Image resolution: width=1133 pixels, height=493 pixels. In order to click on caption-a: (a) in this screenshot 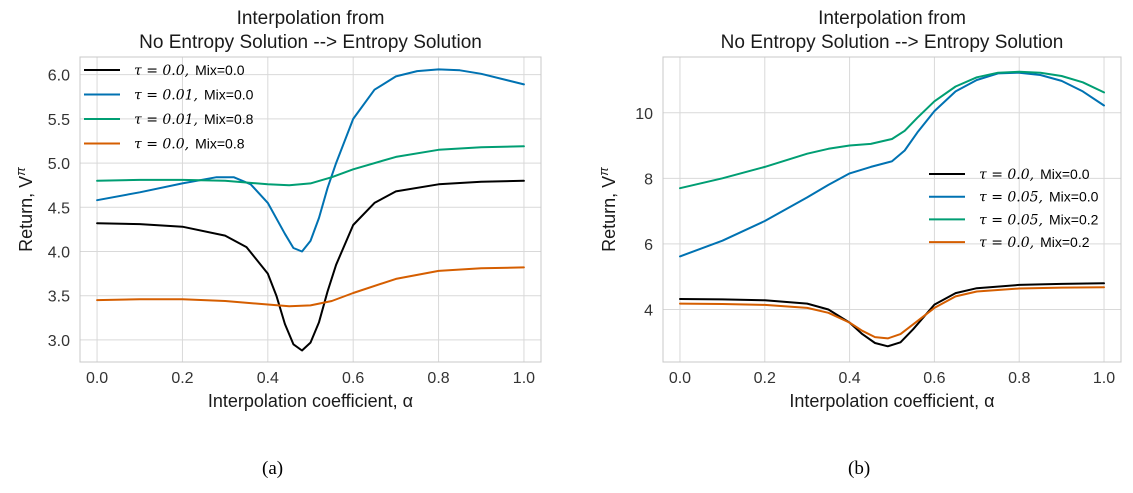, I will do `click(273, 468)`.